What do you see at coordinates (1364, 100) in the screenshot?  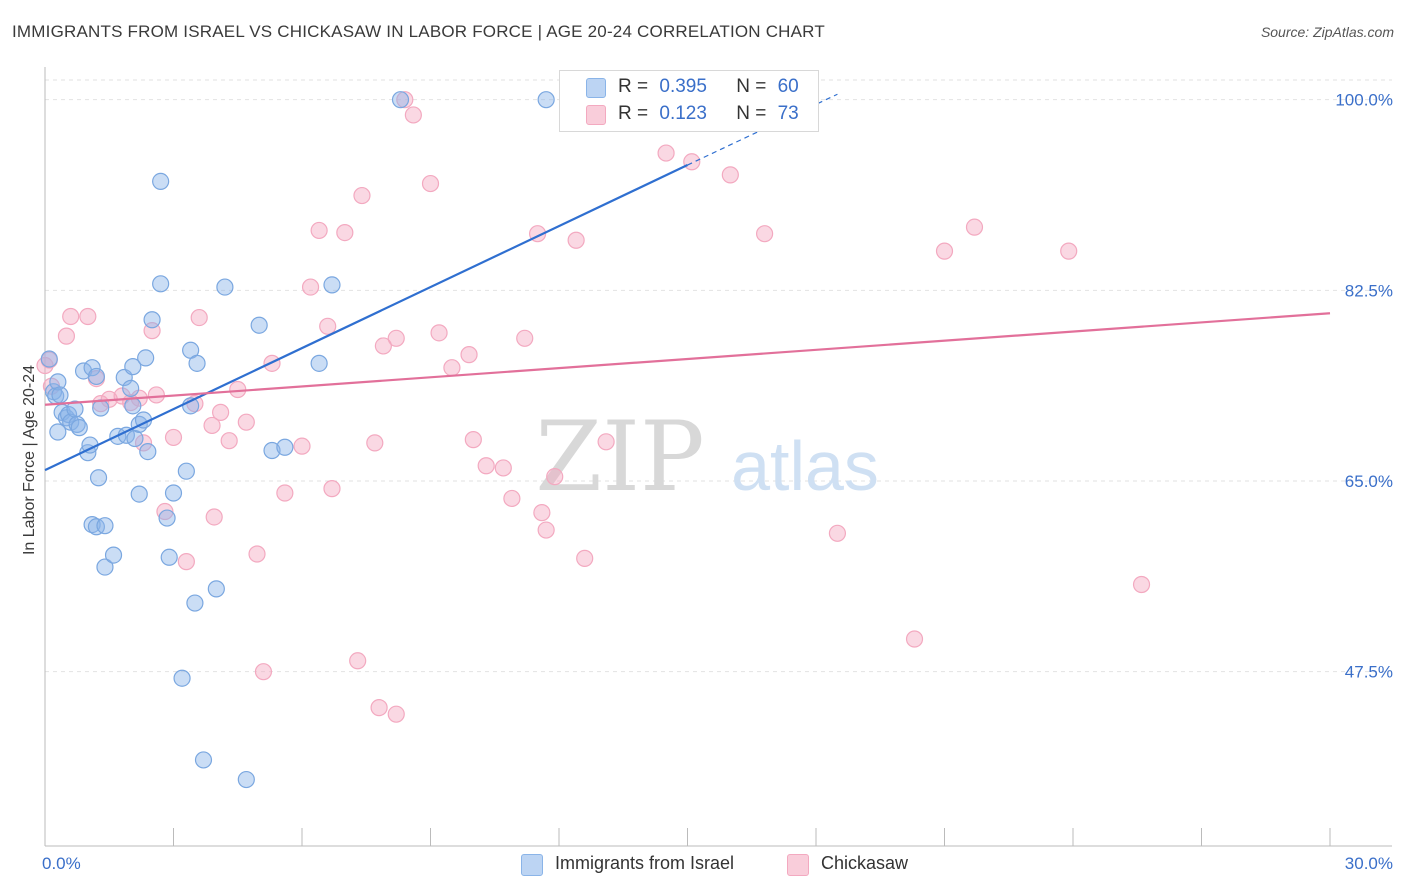 I see `y-tick-label-0: 100.0%` at bounding box center [1364, 100].